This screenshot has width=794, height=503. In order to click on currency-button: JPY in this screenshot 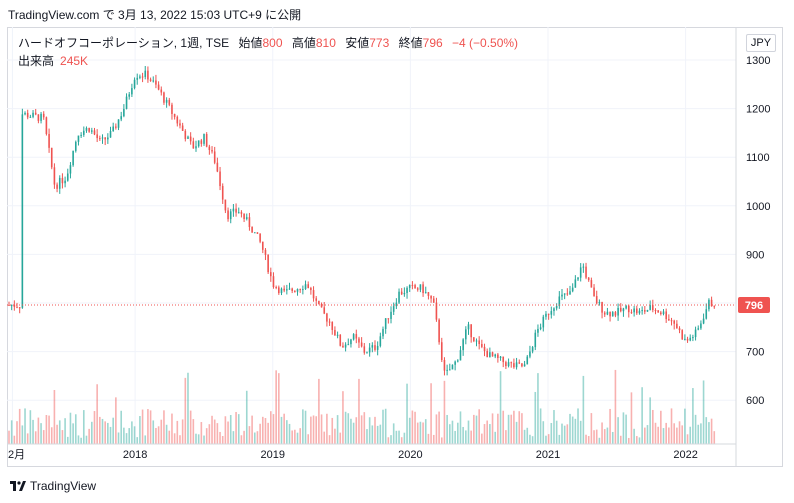, I will do `click(761, 43)`.